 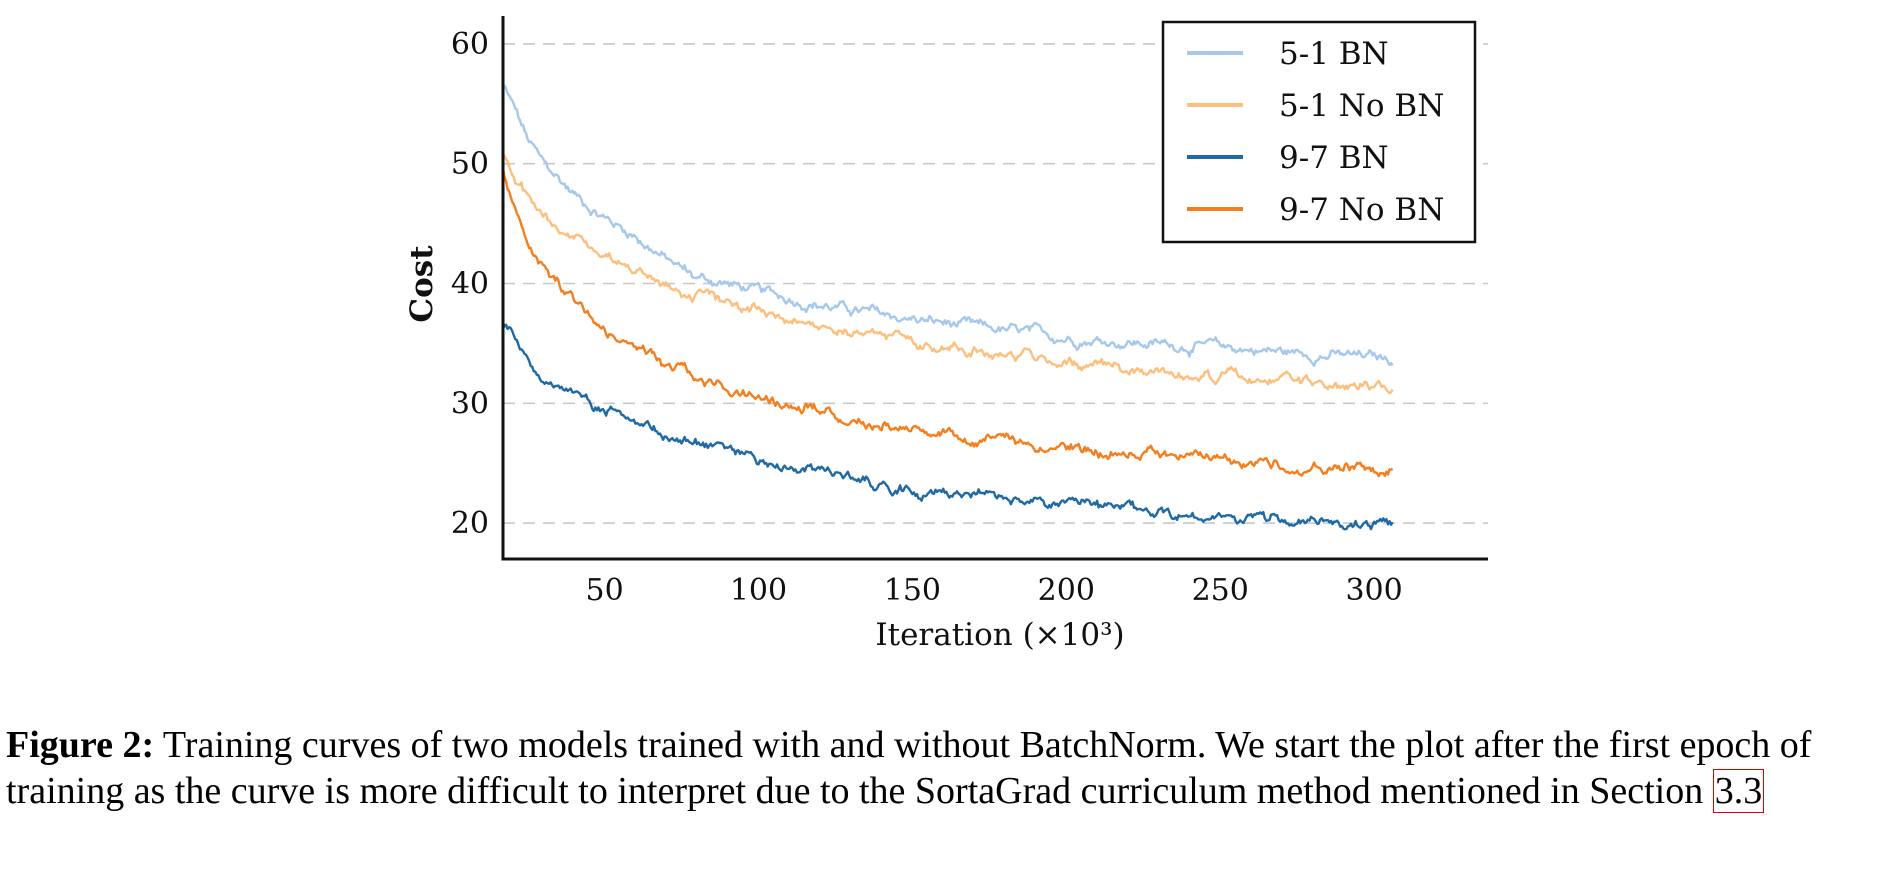 What do you see at coordinates (80, 745) in the screenshot?
I see `figure-label: Figure 2:` at bounding box center [80, 745].